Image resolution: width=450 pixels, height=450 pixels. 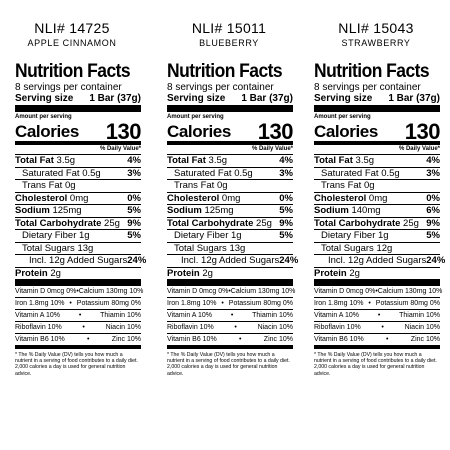 What do you see at coordinates (190, 315) in the screenshot?
I see `vitamin-left: Vitamin A 10%` at bounding box center [190, 315].